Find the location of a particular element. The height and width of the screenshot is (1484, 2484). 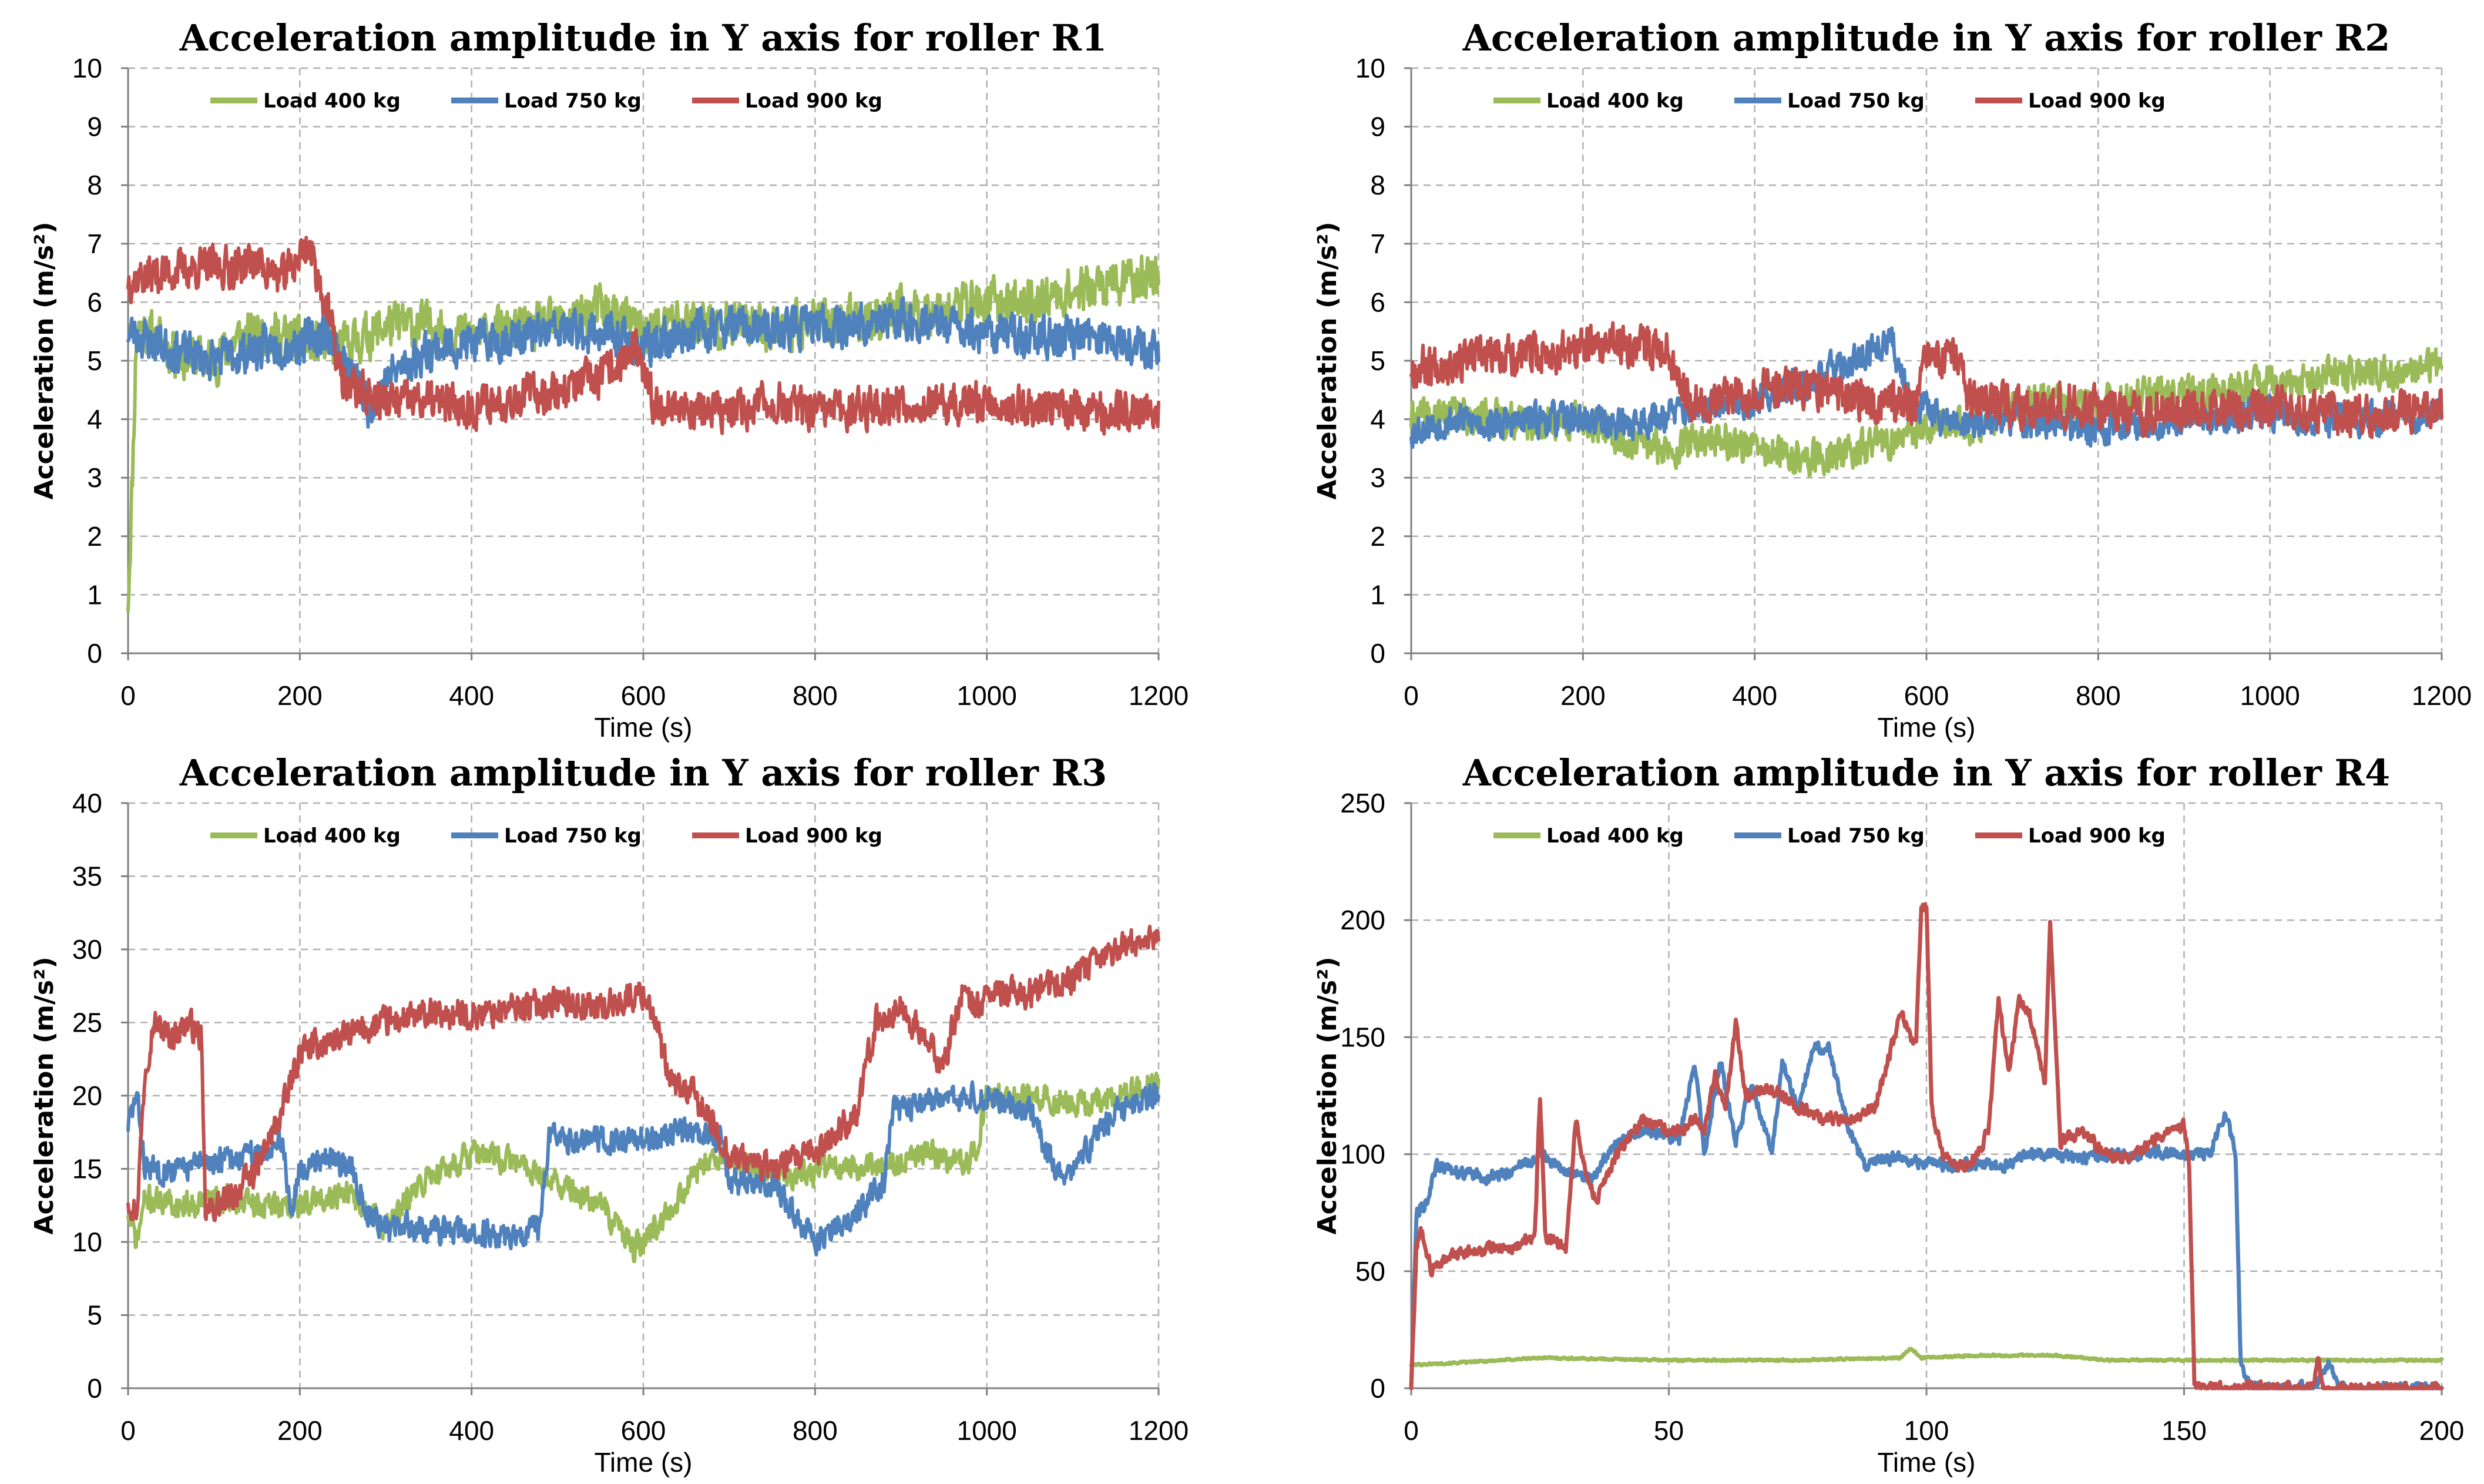

y-tick-label: 20 is located at coordinates (87, 1095).